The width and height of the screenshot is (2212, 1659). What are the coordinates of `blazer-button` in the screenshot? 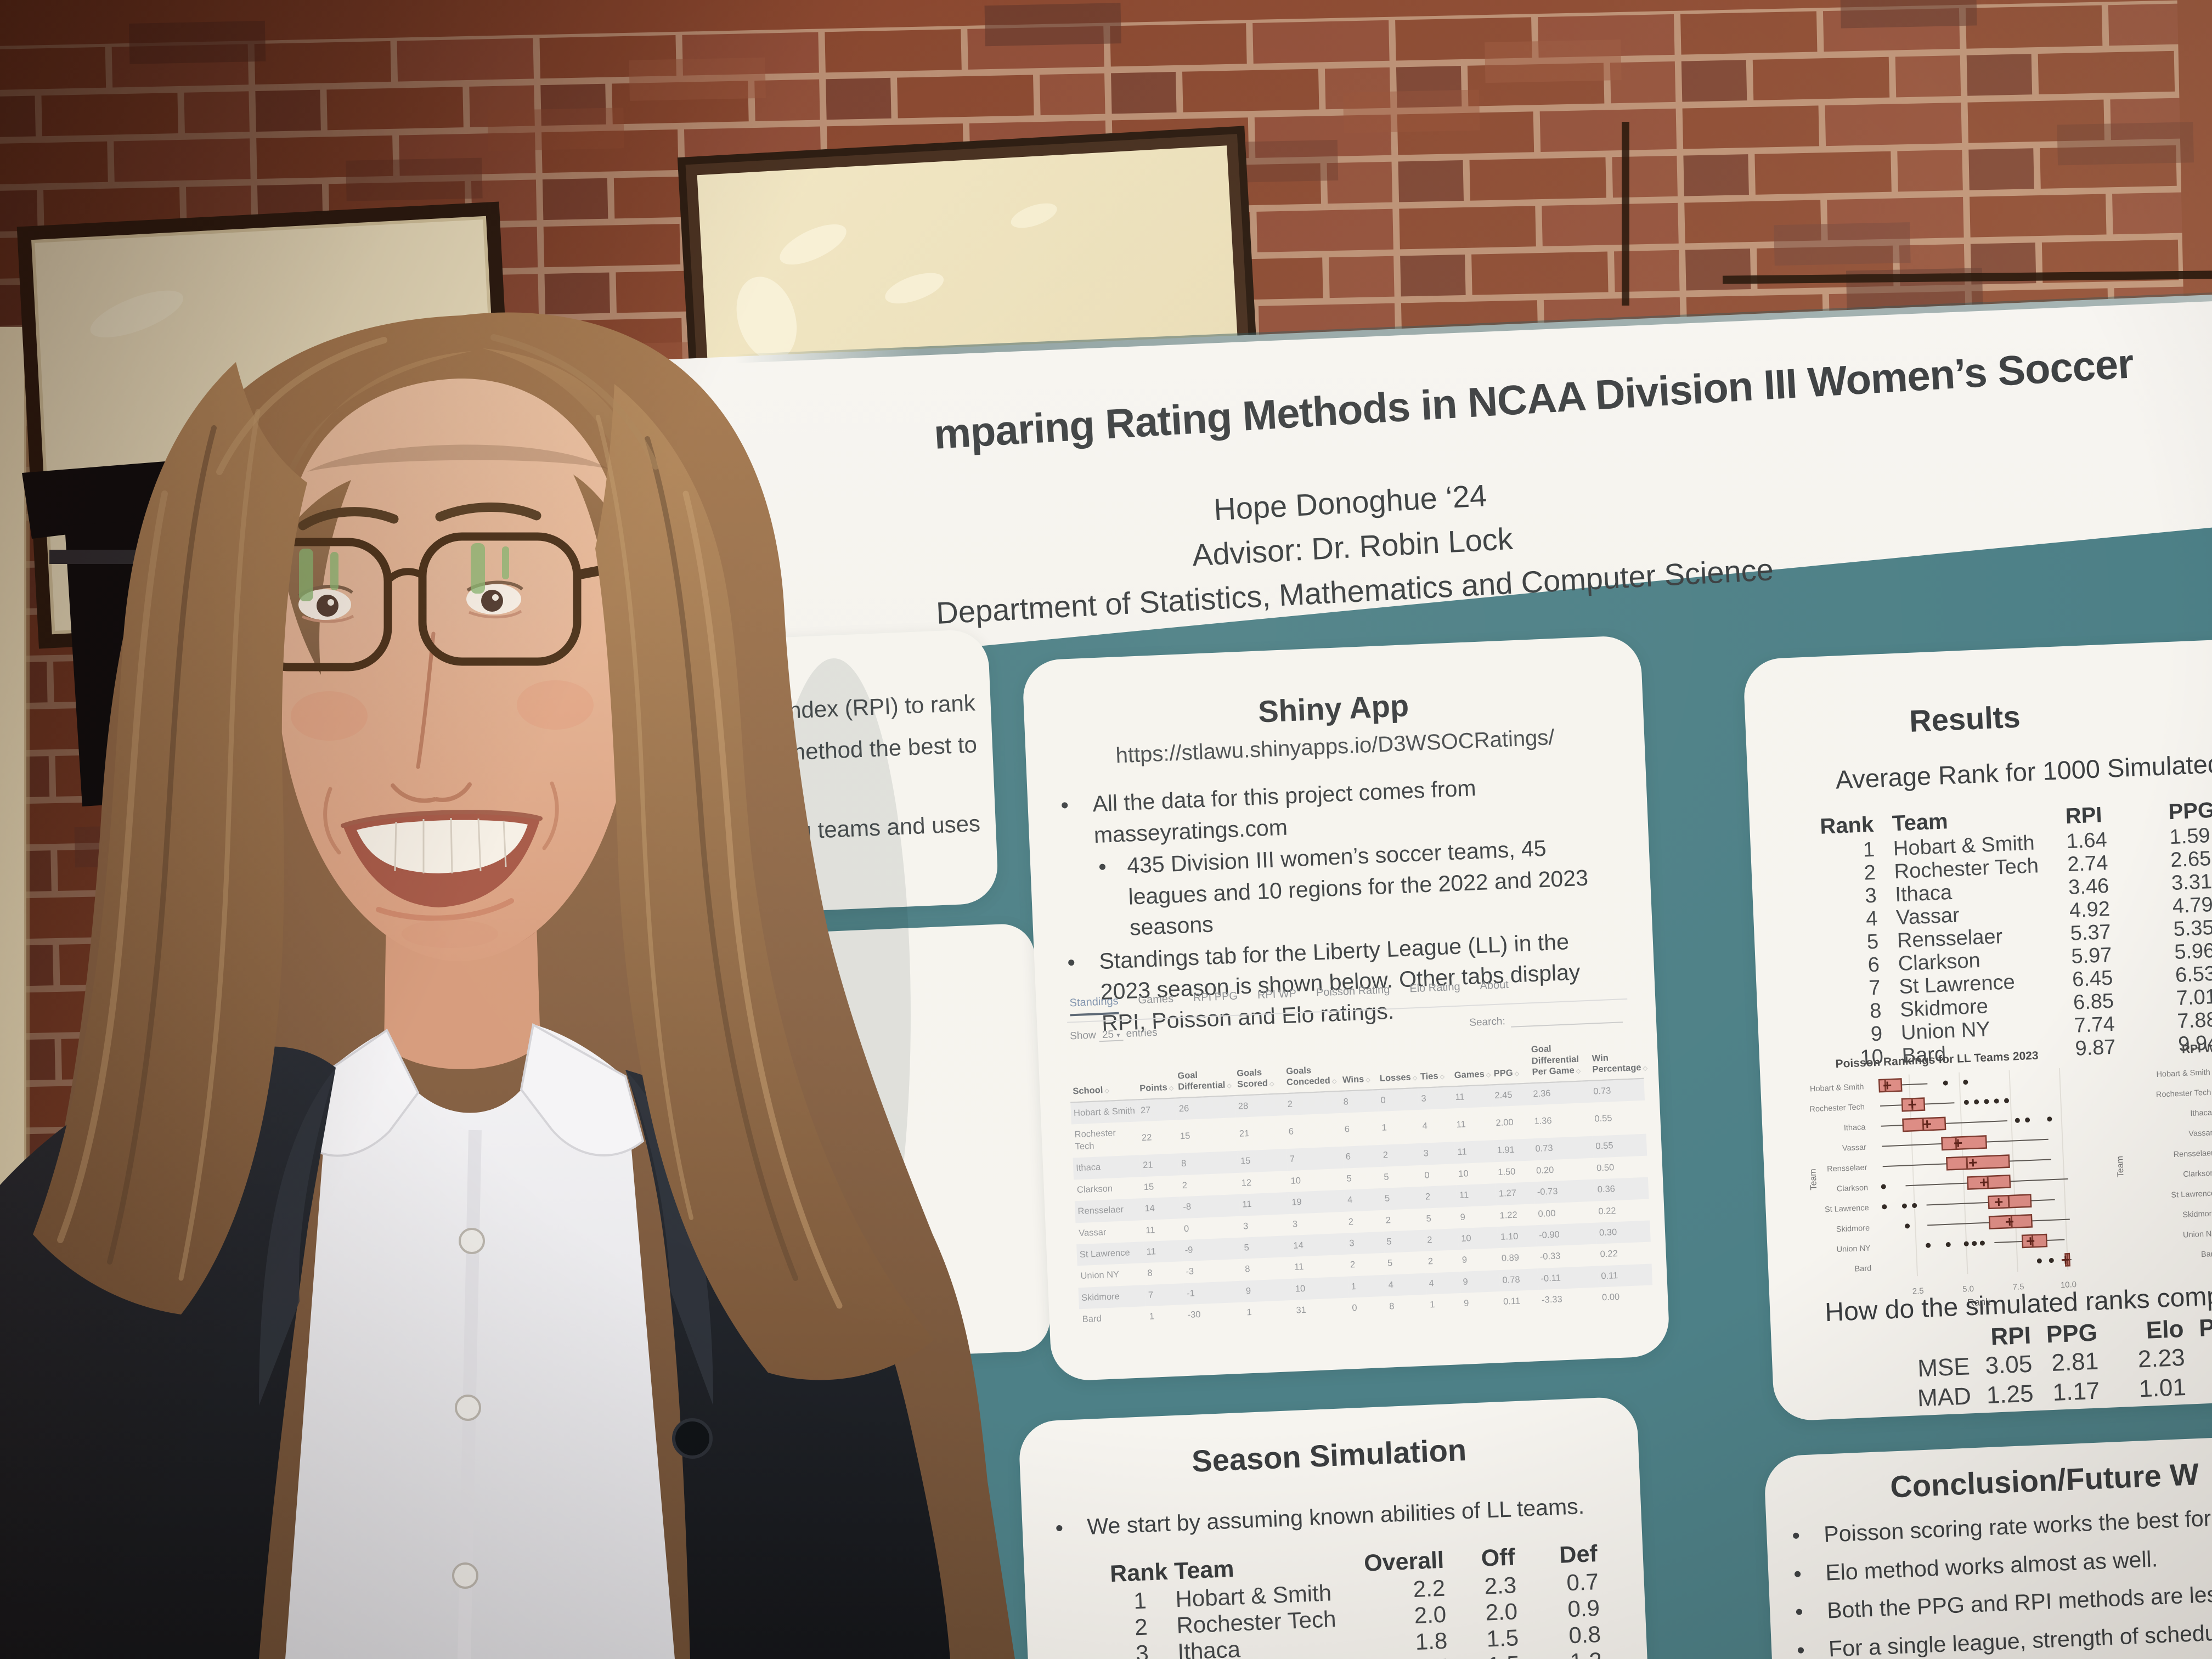 It's located at (692, 1438).